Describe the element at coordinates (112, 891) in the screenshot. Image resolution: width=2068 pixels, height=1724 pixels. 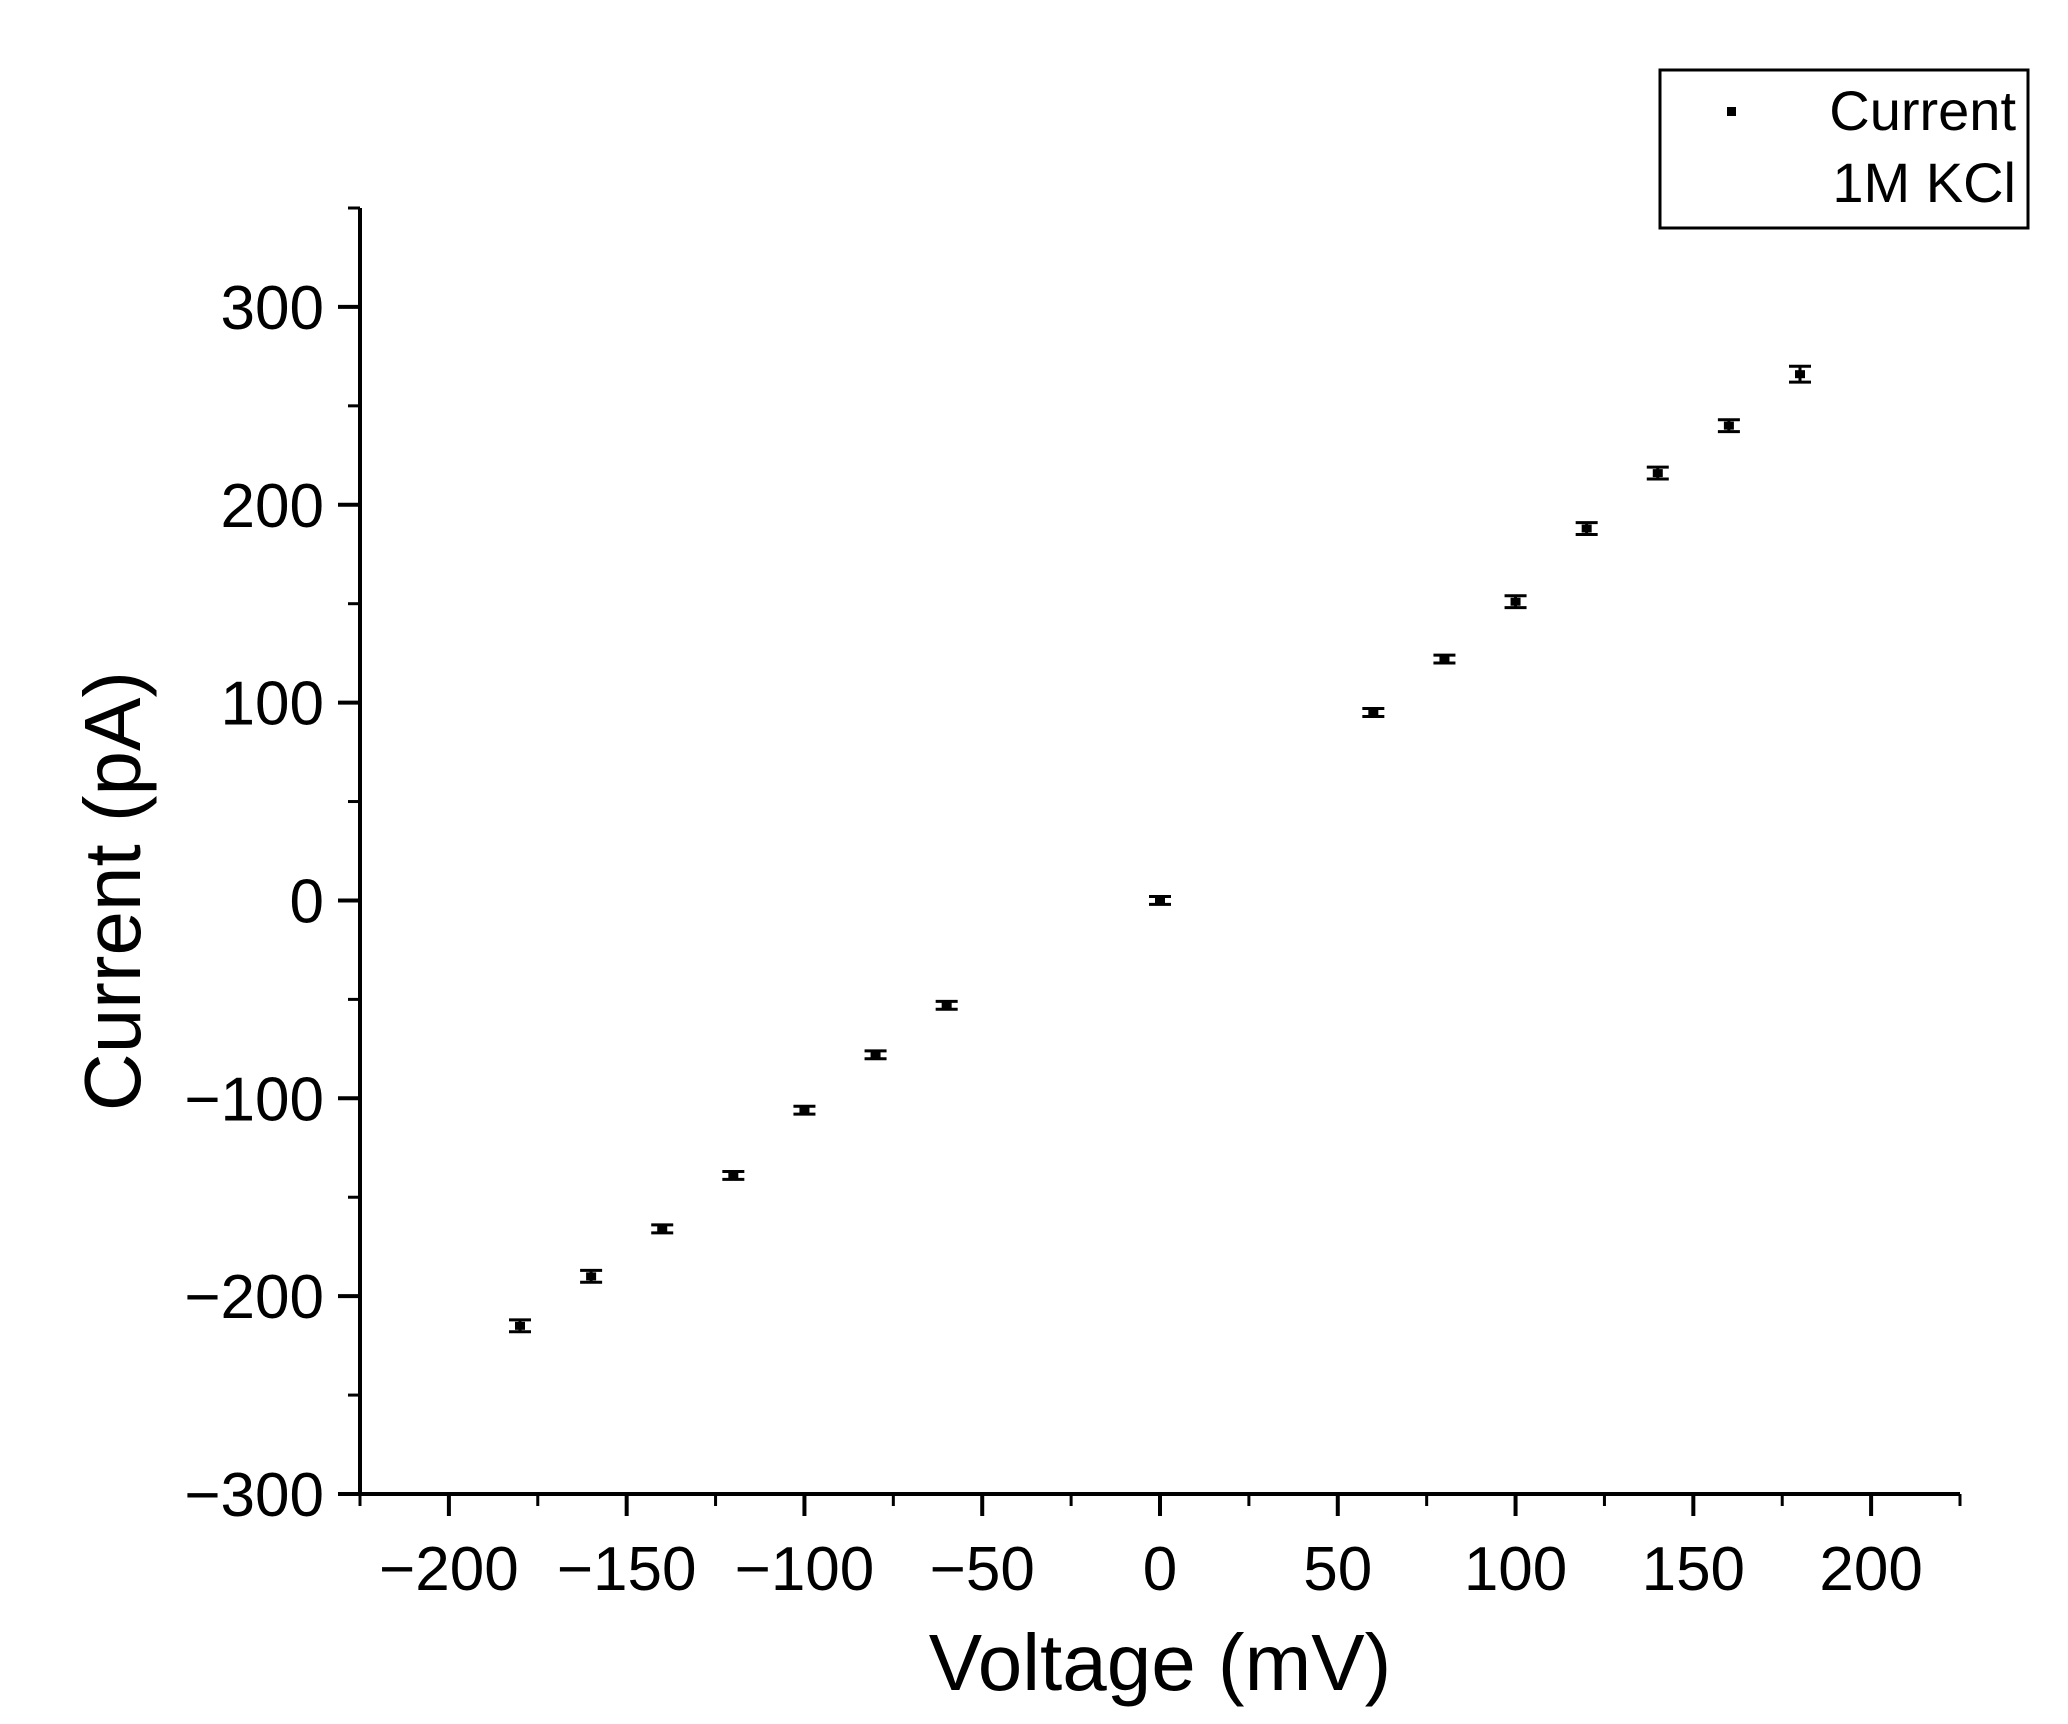
I see `y-axis-title: Current (pA)` at that location.